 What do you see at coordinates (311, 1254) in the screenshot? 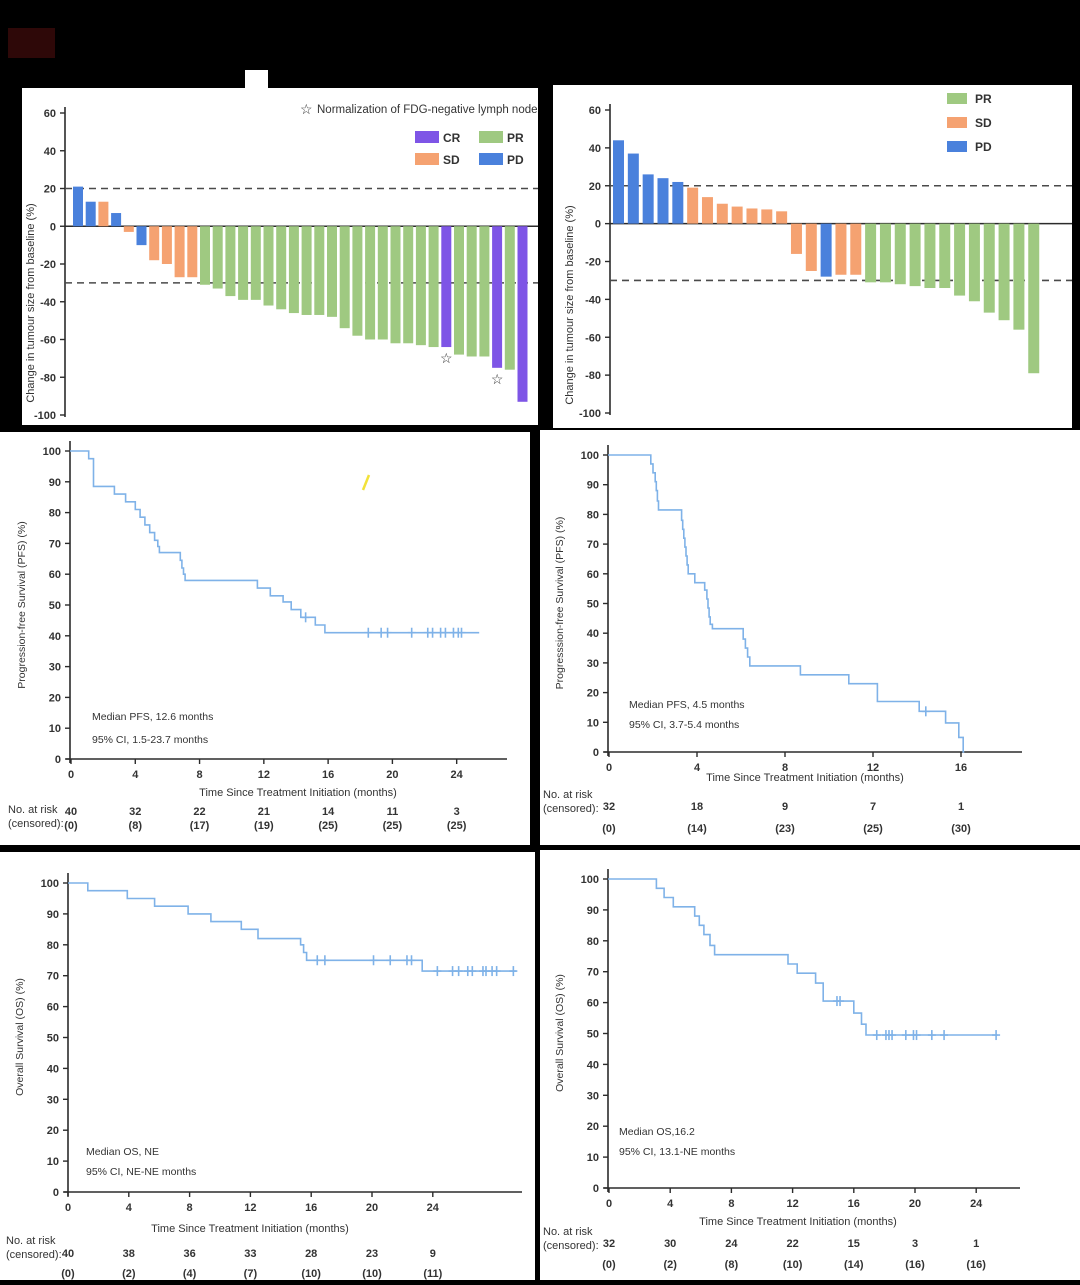
I see `risk-n: 28` at bounding box center [311, 1254].